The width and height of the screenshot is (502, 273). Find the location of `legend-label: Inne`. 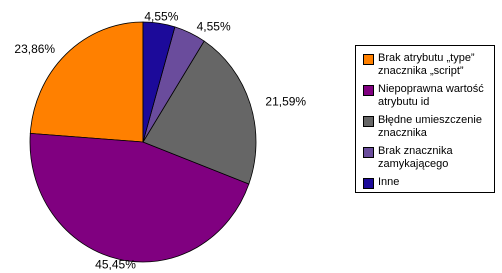

legend-label: Inne is located at coordinates (389, 182).